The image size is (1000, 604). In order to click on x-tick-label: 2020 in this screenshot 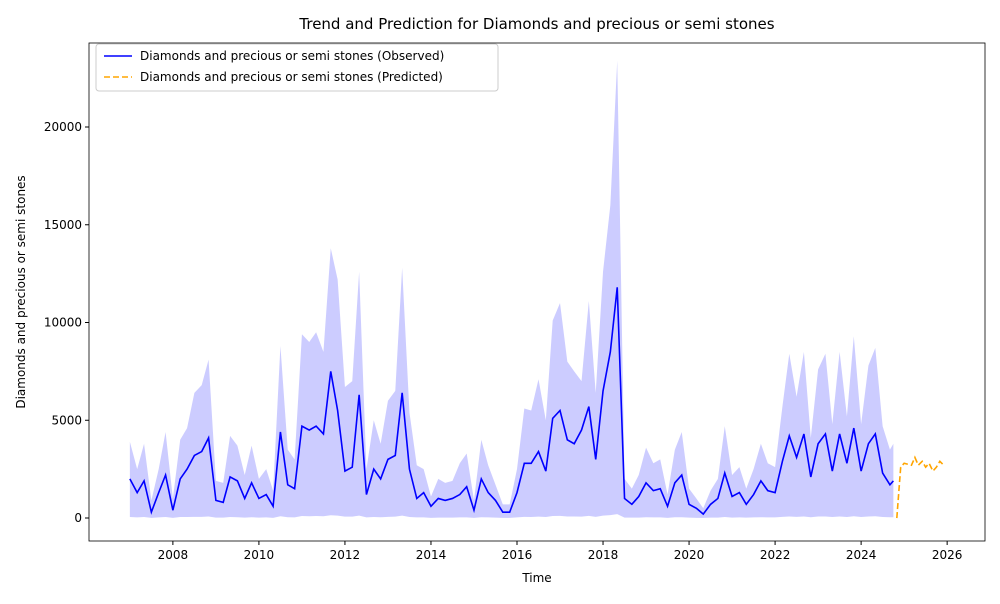, I will do `click(689, 555)`.